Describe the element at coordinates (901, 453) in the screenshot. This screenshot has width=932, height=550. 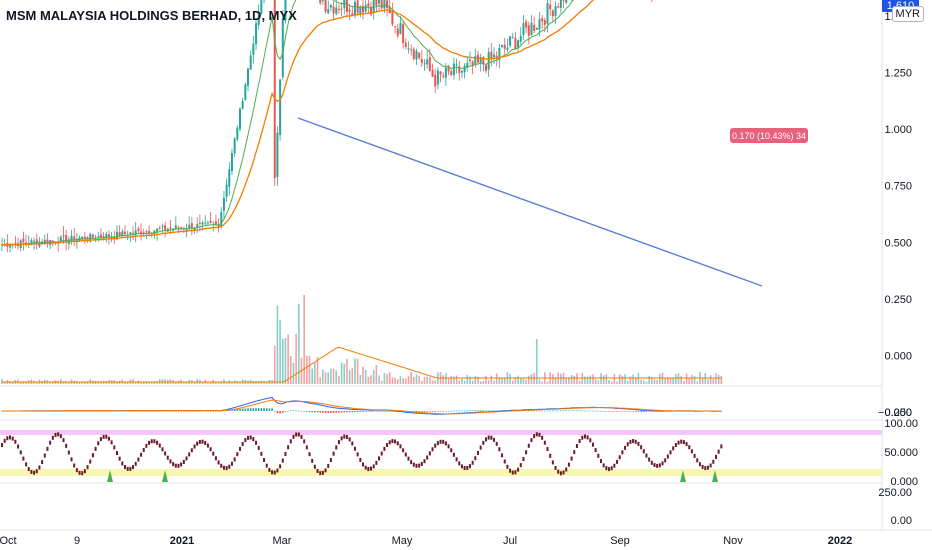
I see `stoch-tick-label: 50.000` at that location.